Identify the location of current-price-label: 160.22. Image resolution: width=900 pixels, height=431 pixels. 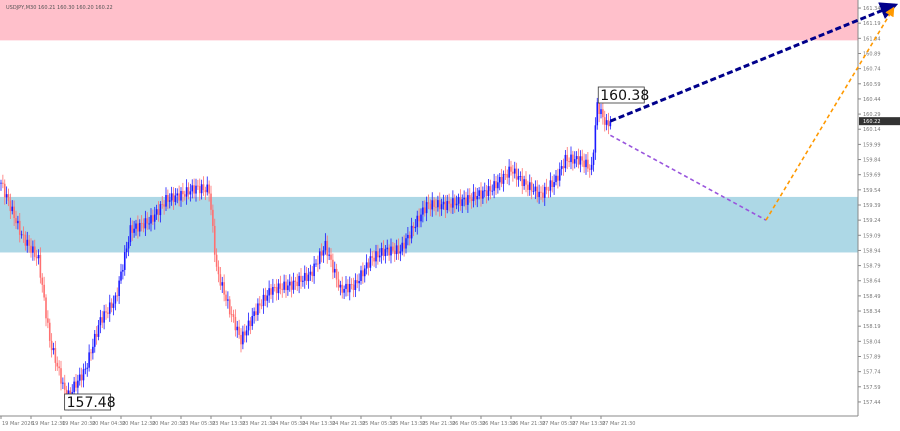
(872, 122).